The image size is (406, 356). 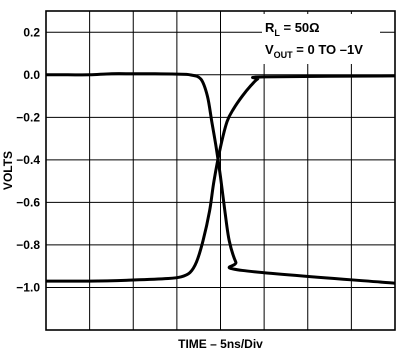 What do you see at coordinates (8, 170) in the screenshot?
I see `y-axis-label: VOLTS` at bounding box center [8, 170].